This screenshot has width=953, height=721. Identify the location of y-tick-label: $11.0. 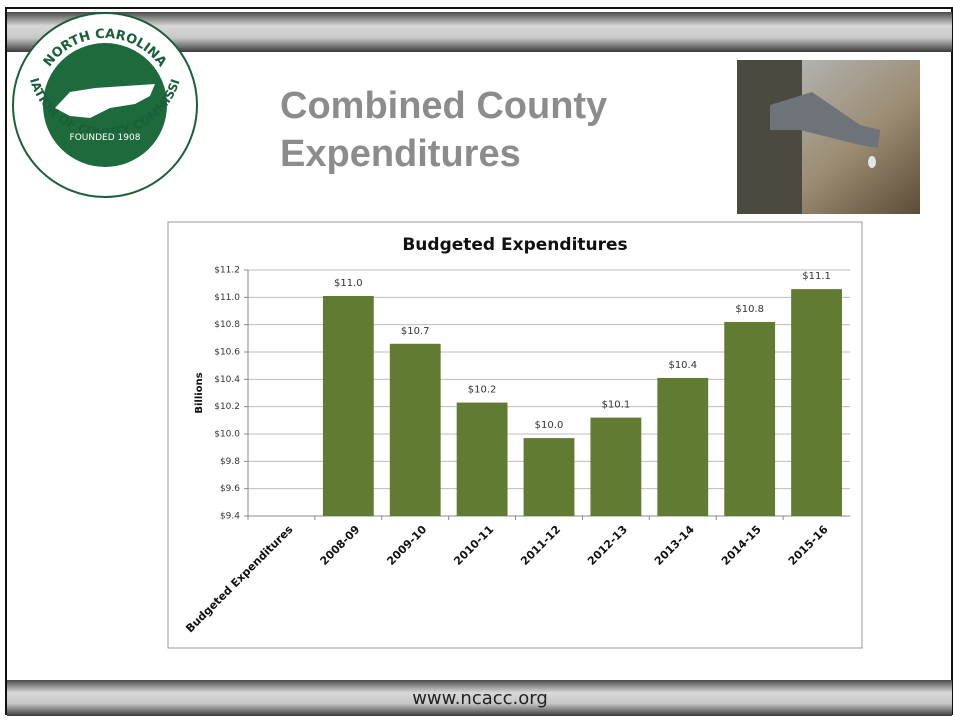
(227, 298).